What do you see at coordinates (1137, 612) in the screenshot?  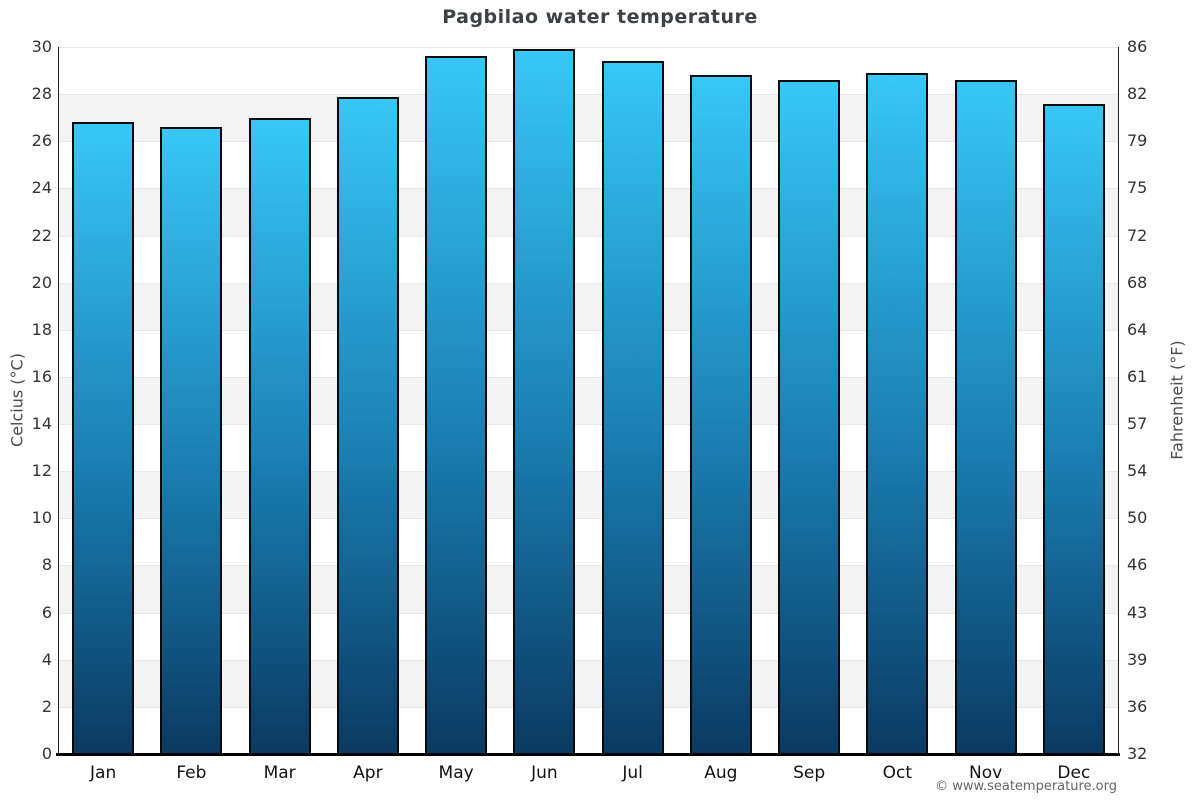 I see `fahrenheit-tick-43: 43` at bounding box center [1137, 612].